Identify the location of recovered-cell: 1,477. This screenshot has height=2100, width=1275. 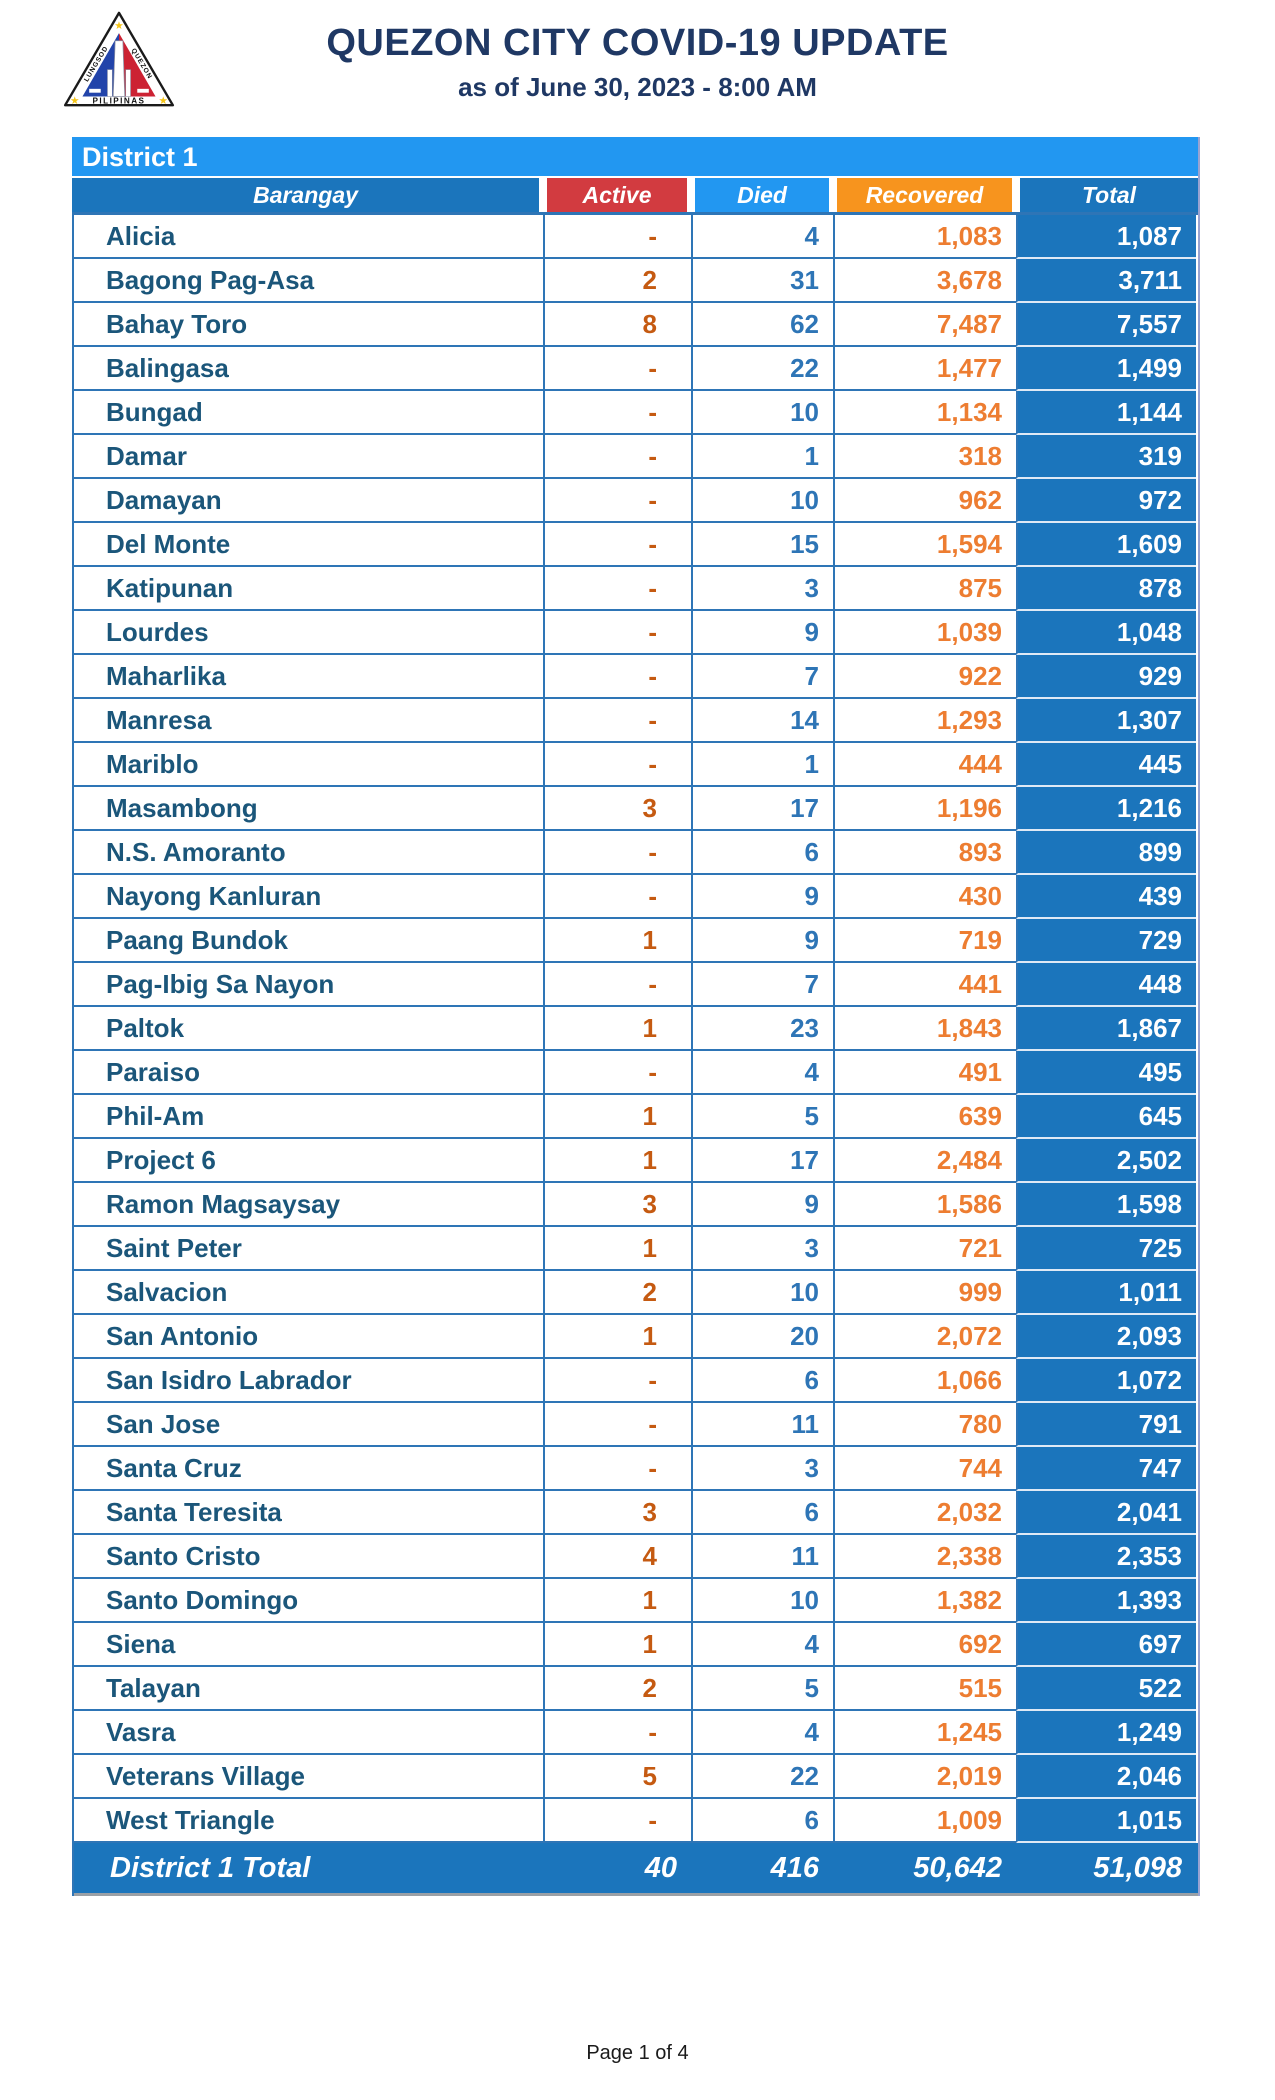
(924, 369).